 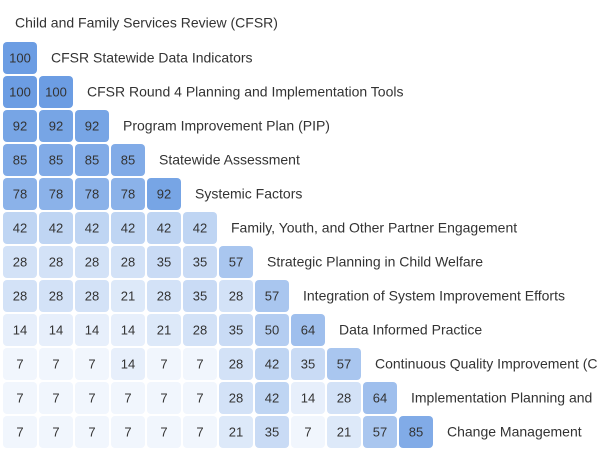 What do you see at coordinates (229, 160) in the screenshot?
I see `row-label: Statewide Assessment` at bounding box center [229, 160].